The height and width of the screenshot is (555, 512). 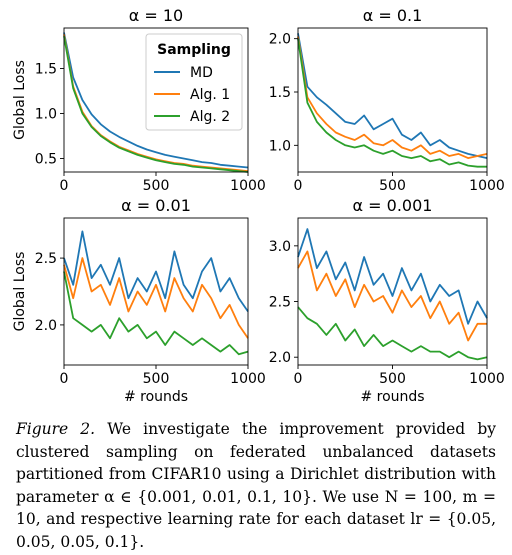 I want to click on legend-entry: Alg. 2, so click(x=210, y=117).